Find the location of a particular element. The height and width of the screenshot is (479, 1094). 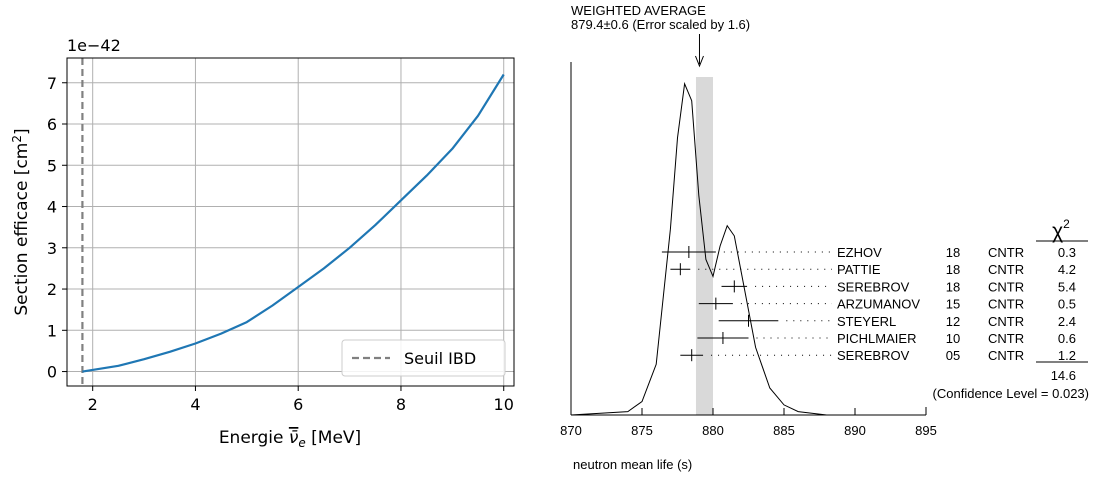

y-tick-label: 3 is located at coordinates (52, 248).